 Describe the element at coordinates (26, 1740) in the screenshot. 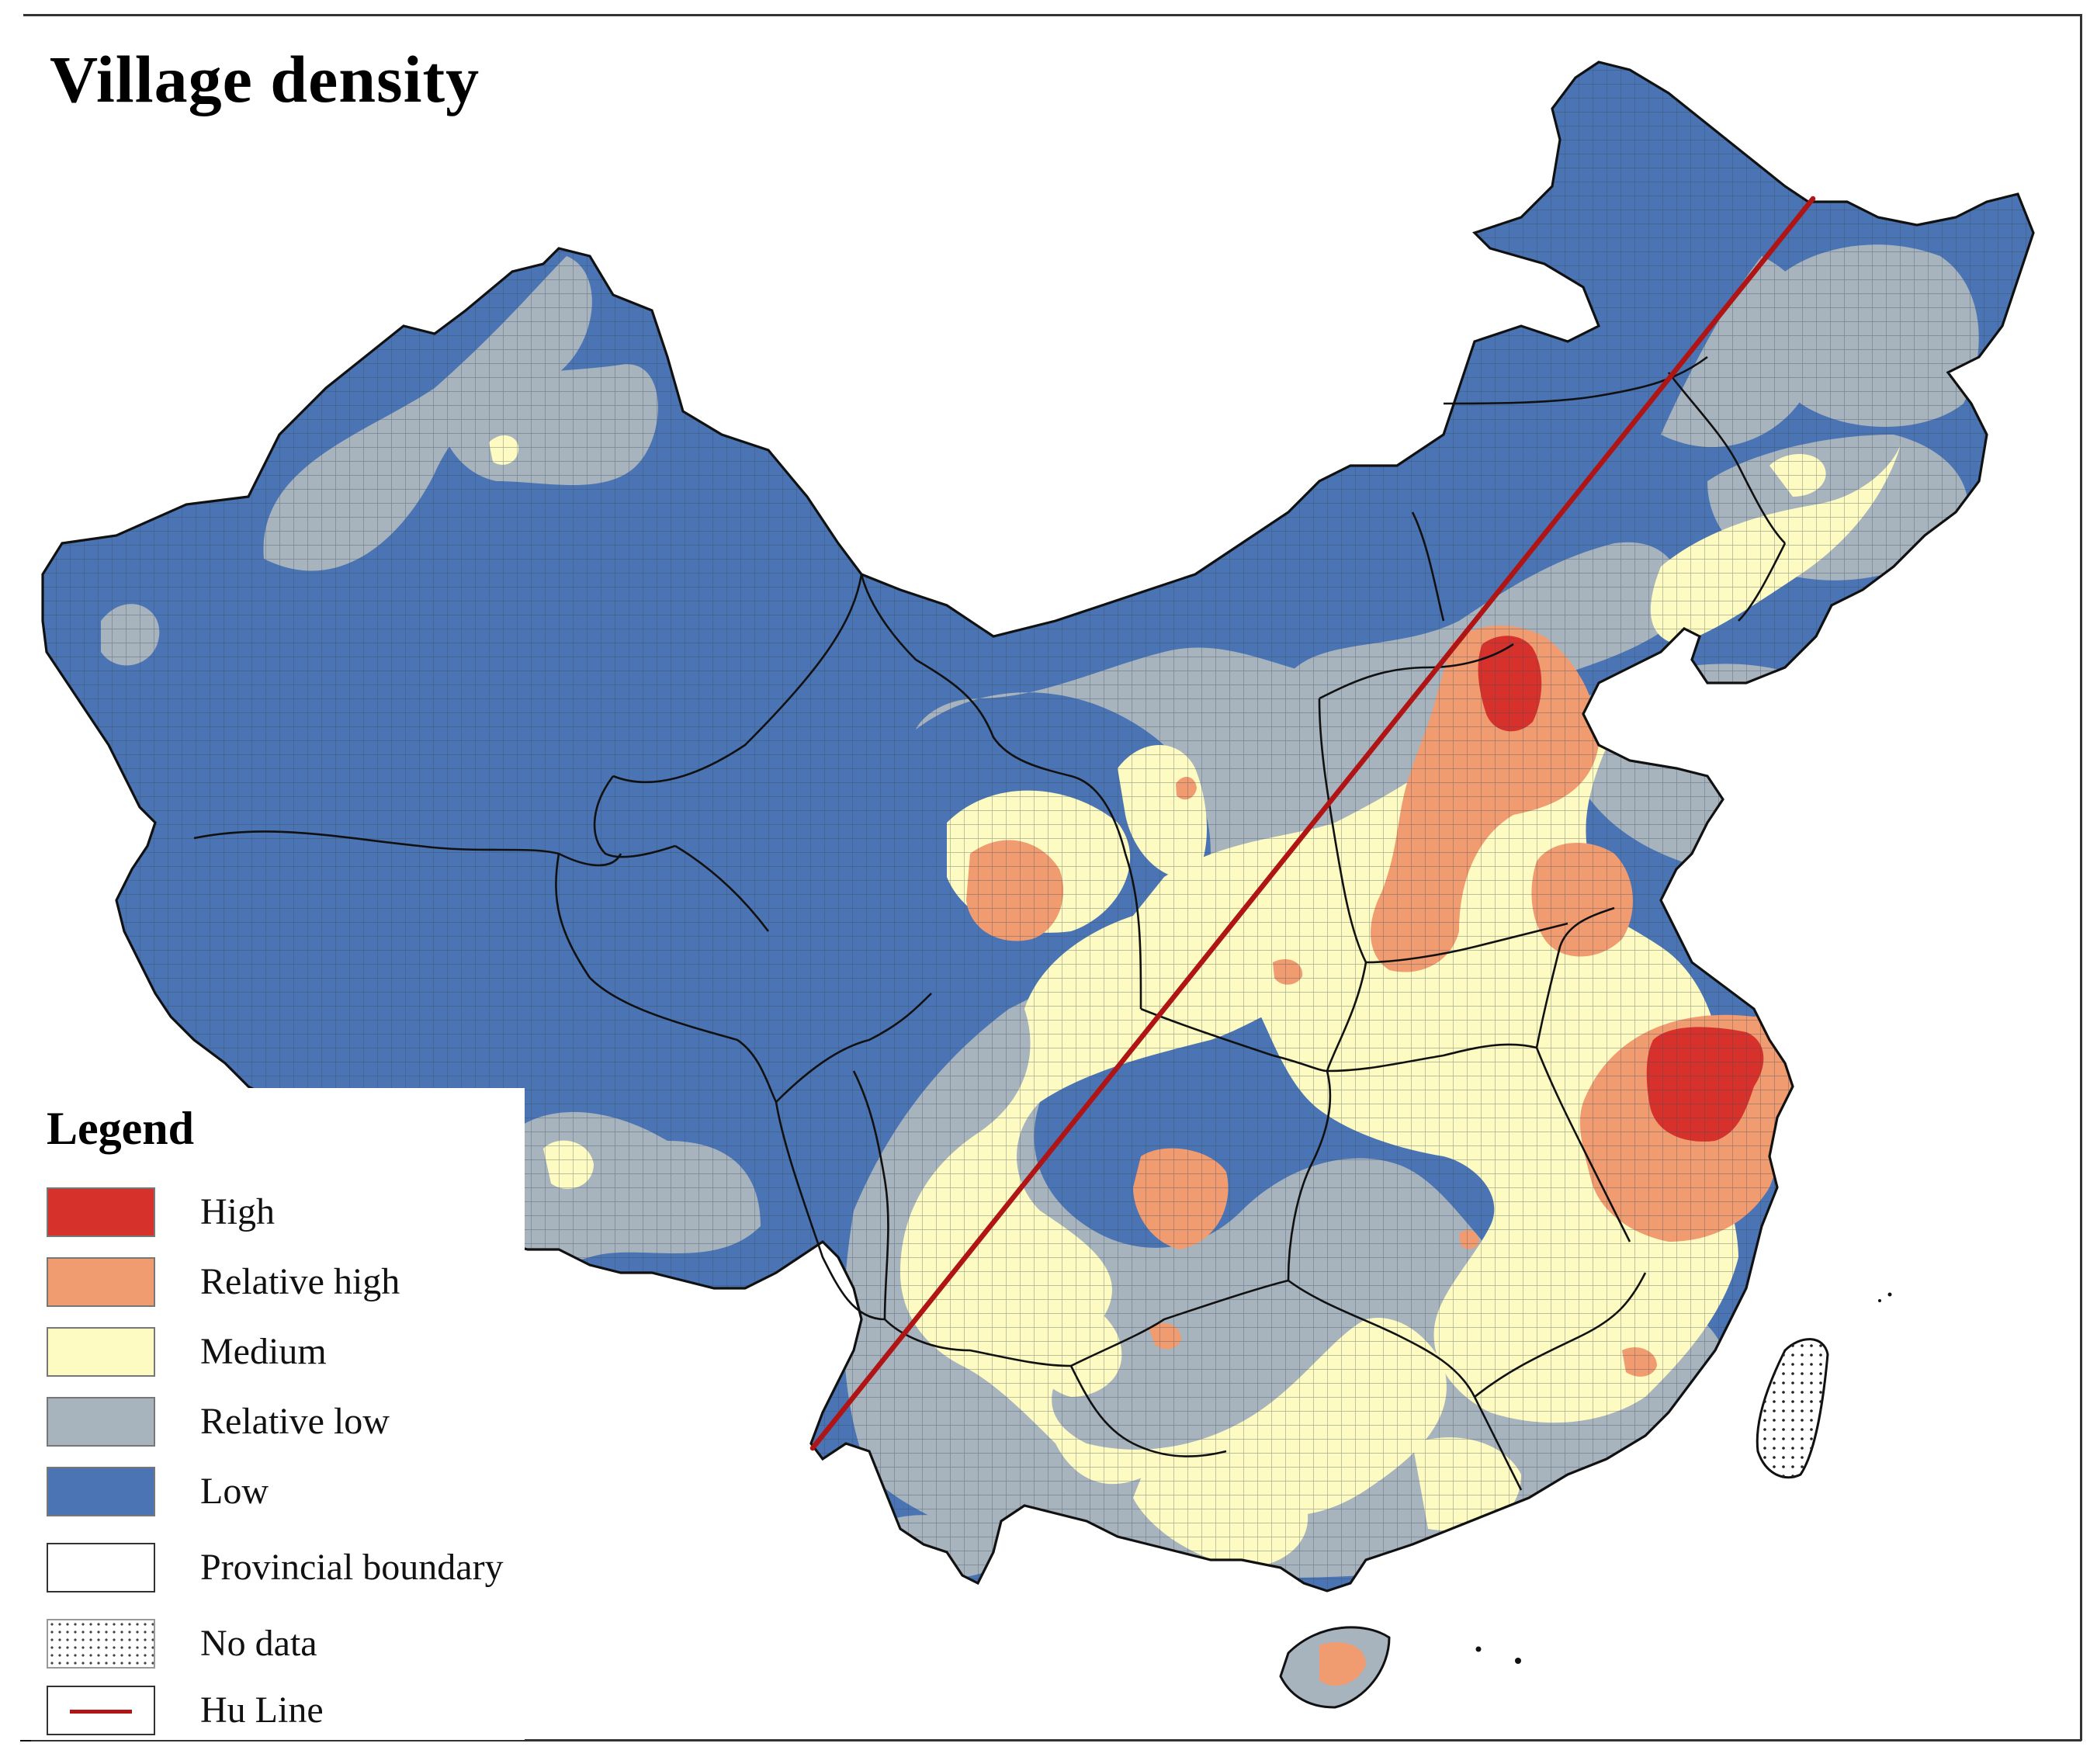

I see `map-corner-tick` at that location.